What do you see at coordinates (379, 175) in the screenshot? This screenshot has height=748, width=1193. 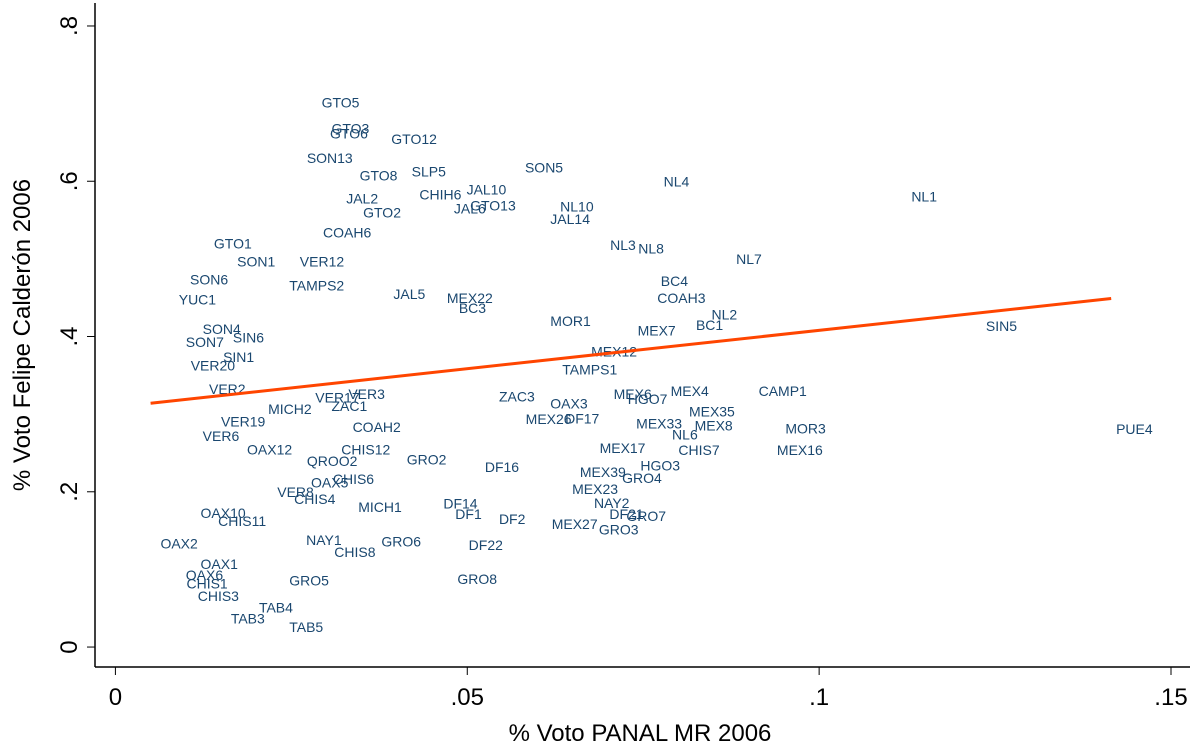 I see `point-label: GTO8` at bounding box center [379, 175].